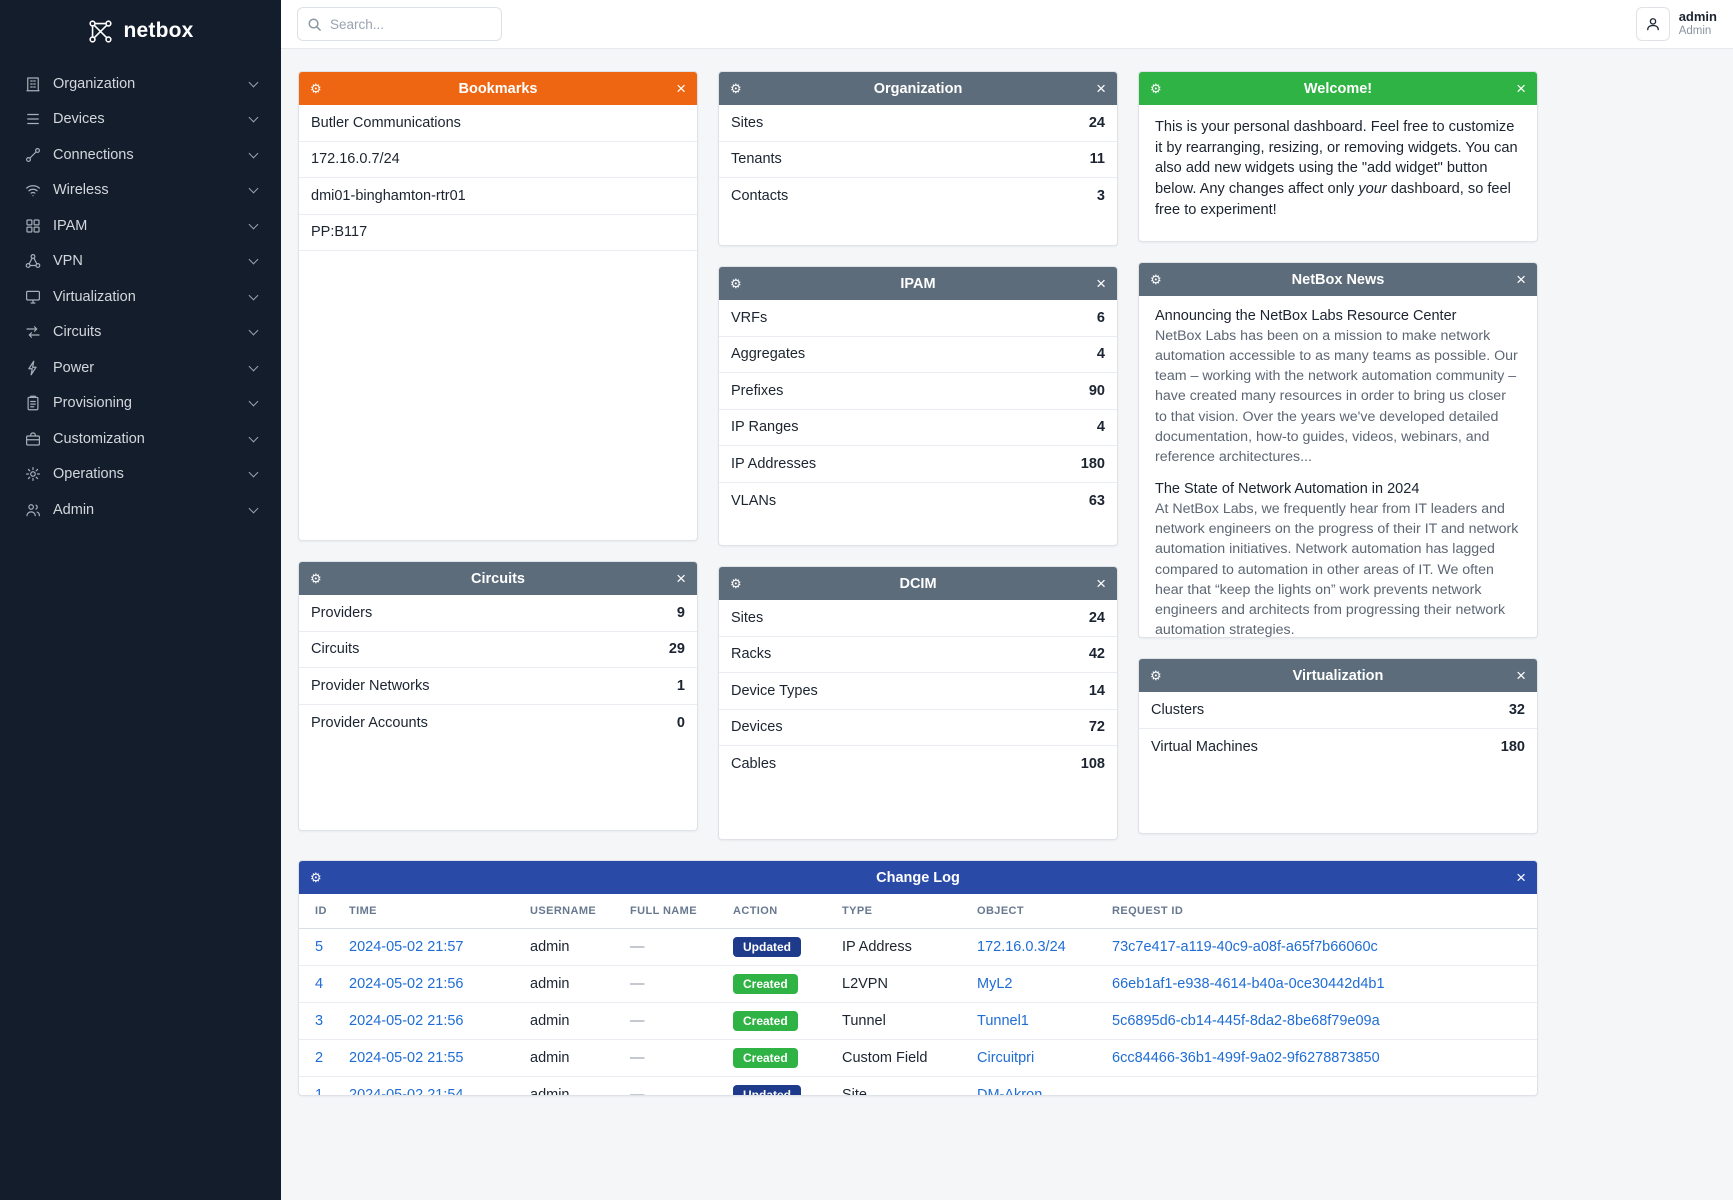  What do you see at coordinates (995, 984) in the screenshot?
I see `changelog-object-link: MyL2` at bounding box center [995, 984].